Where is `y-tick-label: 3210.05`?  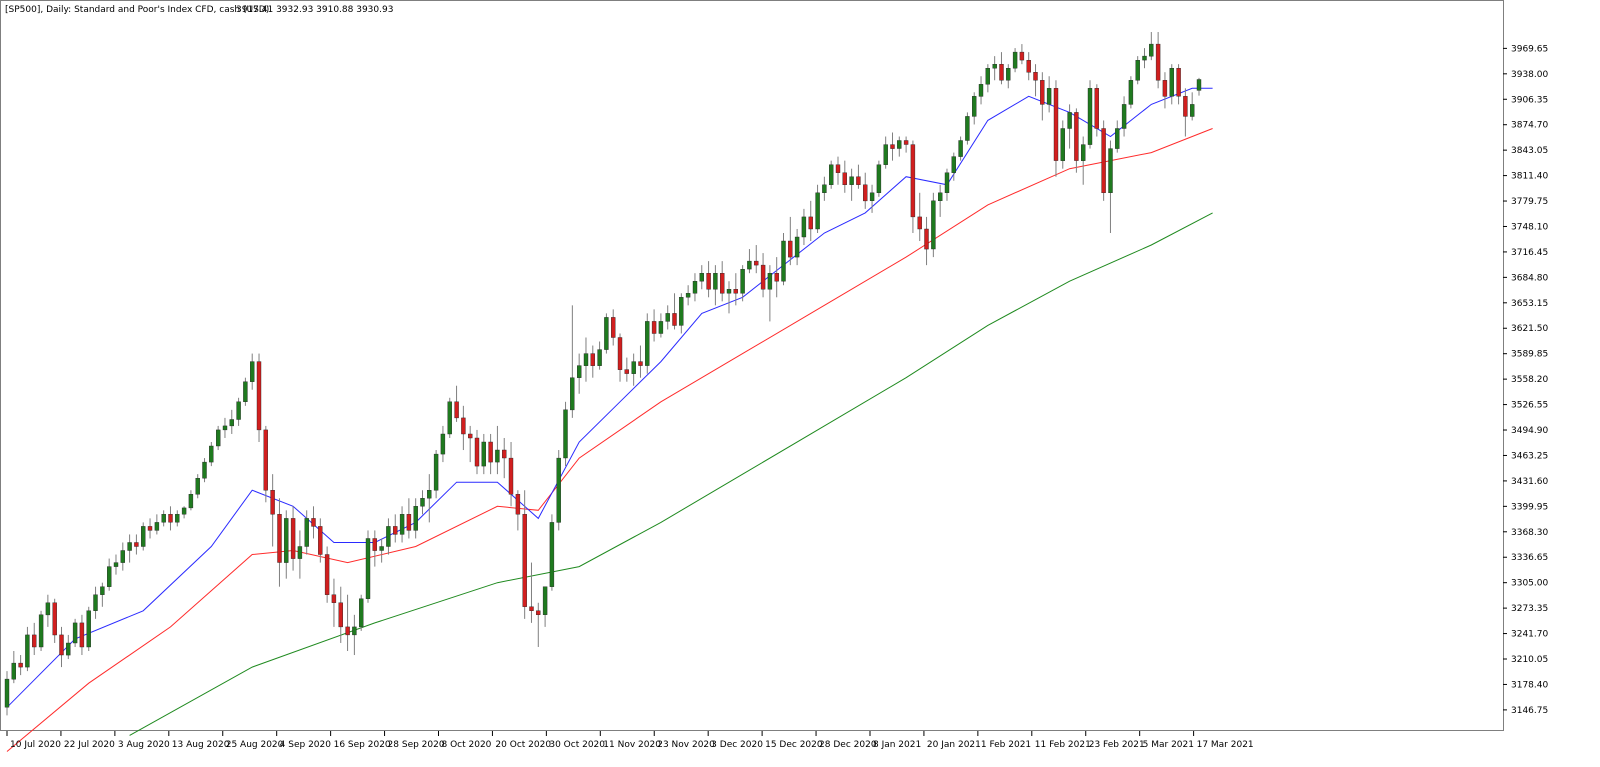
y-tick-label: 3210.05 is located at coordinates (1529, 660).